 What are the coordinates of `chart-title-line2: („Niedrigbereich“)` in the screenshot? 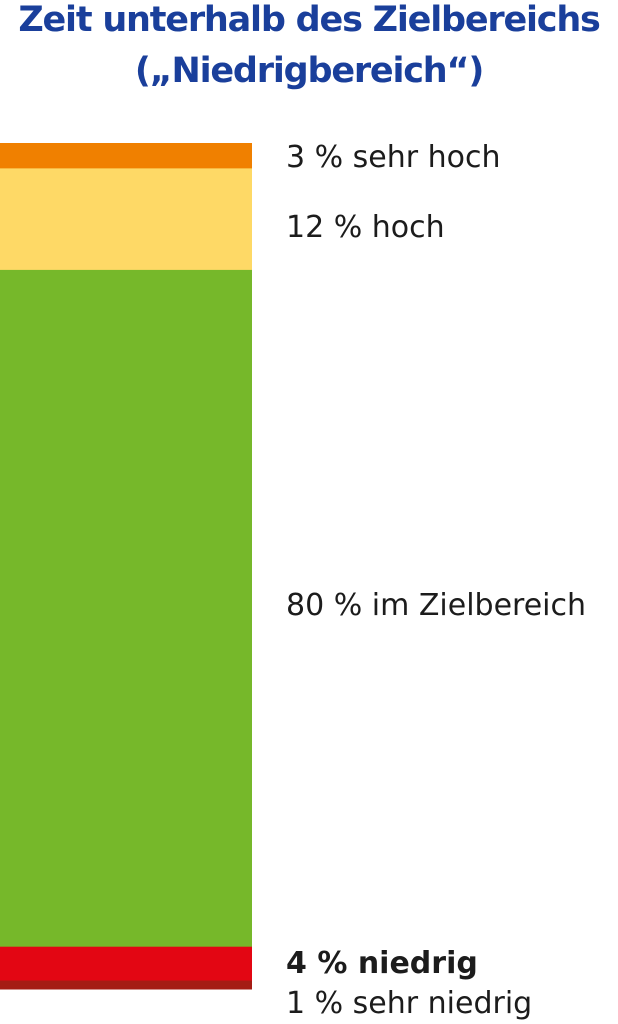 It's located at (309, 71).